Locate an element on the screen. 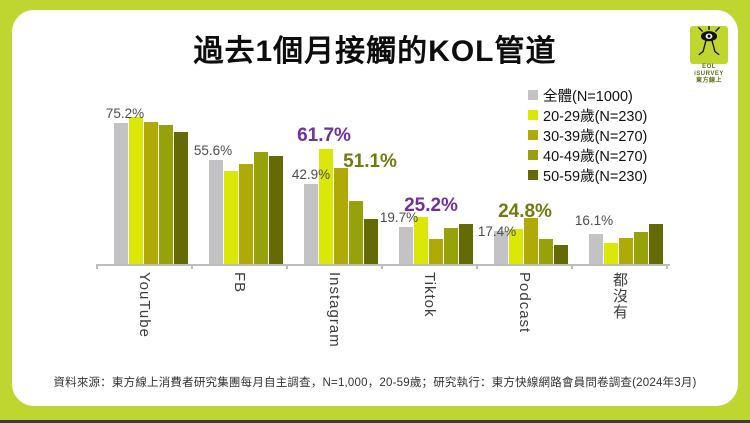  brand-logo: EOL iSURVEY 東方線上 is located at coordinates (709, 55).